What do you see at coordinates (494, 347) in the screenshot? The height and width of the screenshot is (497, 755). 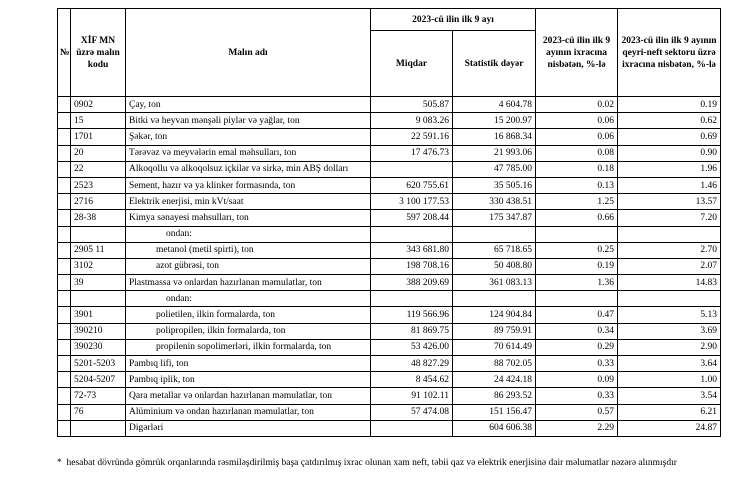 I see `cell-value: 70 614.49` at bounding box center [494, 347].